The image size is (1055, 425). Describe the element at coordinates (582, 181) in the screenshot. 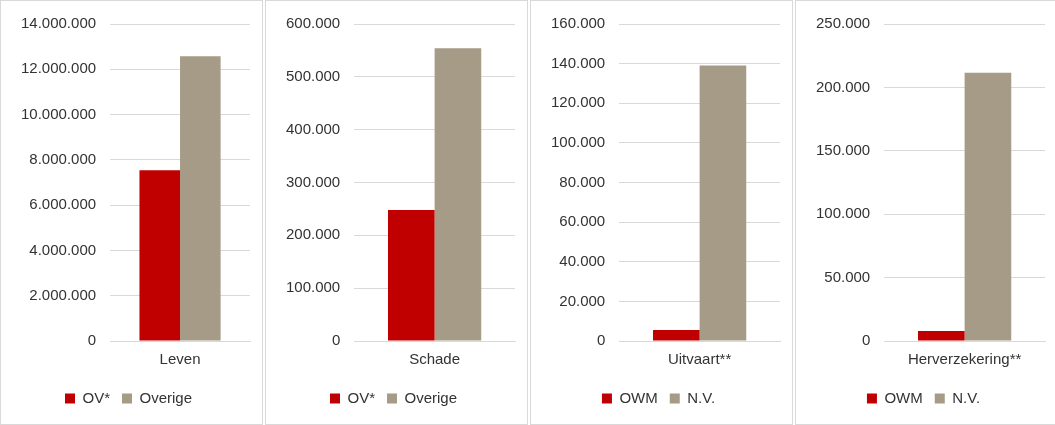

I see `y-tick-label: 80.000` at that location.